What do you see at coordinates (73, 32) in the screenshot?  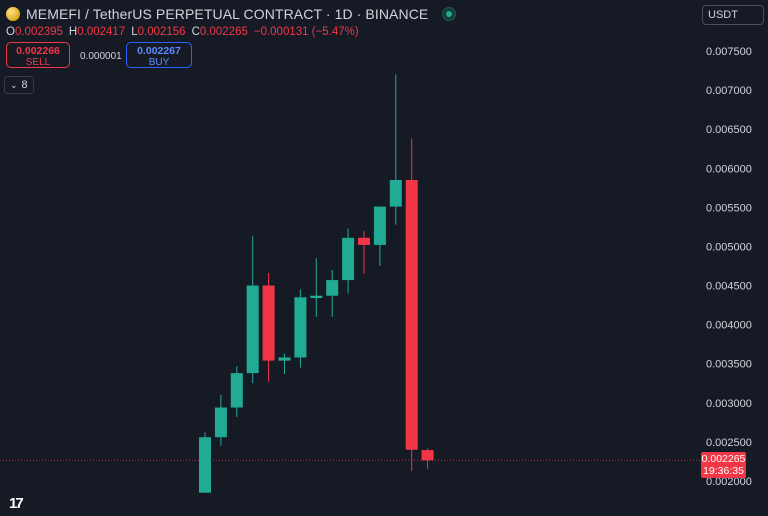 I see `high-label: H` at bounding box center [73, 32].